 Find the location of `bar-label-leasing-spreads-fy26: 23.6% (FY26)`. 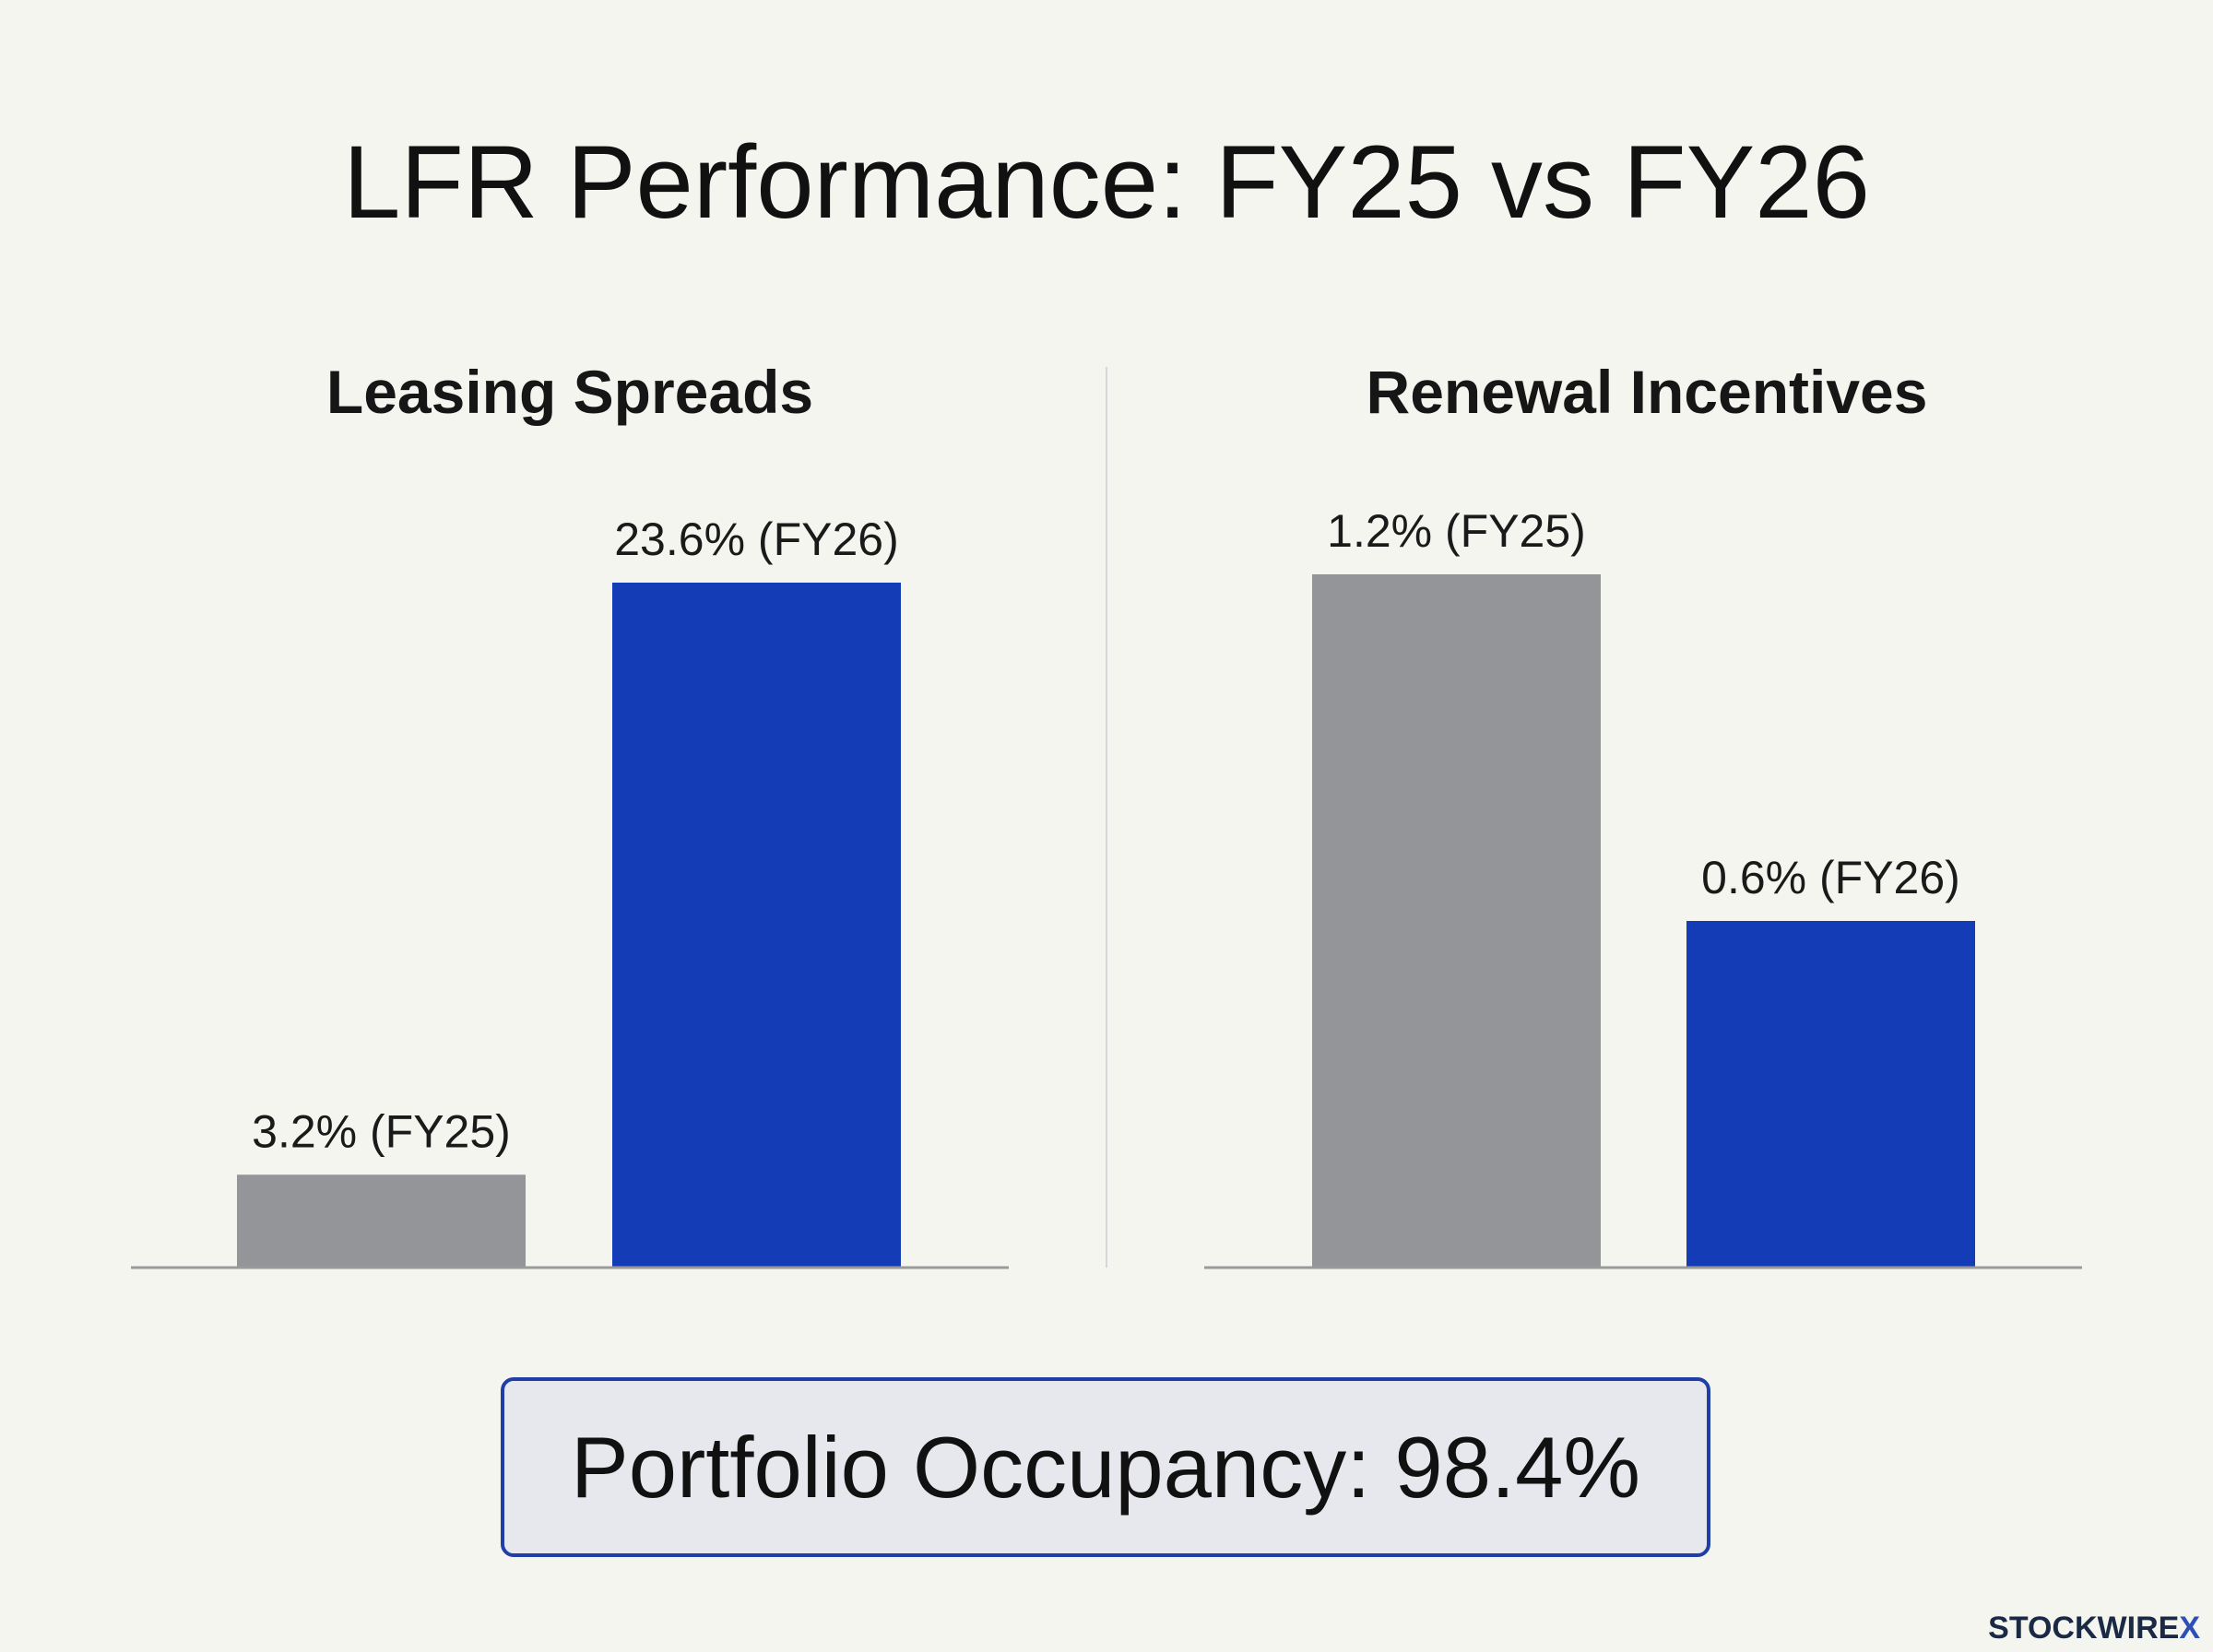

bar-label-leasing-spreads-fy26: 23.6% (FY26) is located at coordinates (756, 539).